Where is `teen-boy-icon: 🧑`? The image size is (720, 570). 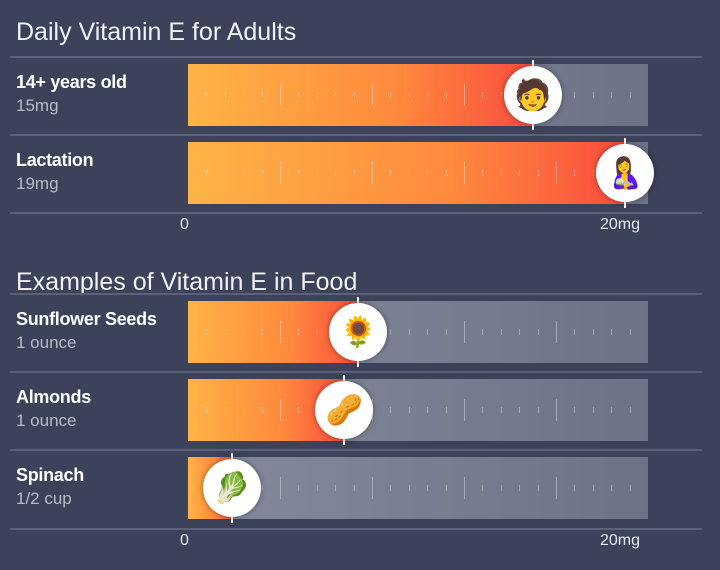
teen-boy-icon: 🧑 is located at coordinates (533, 95).